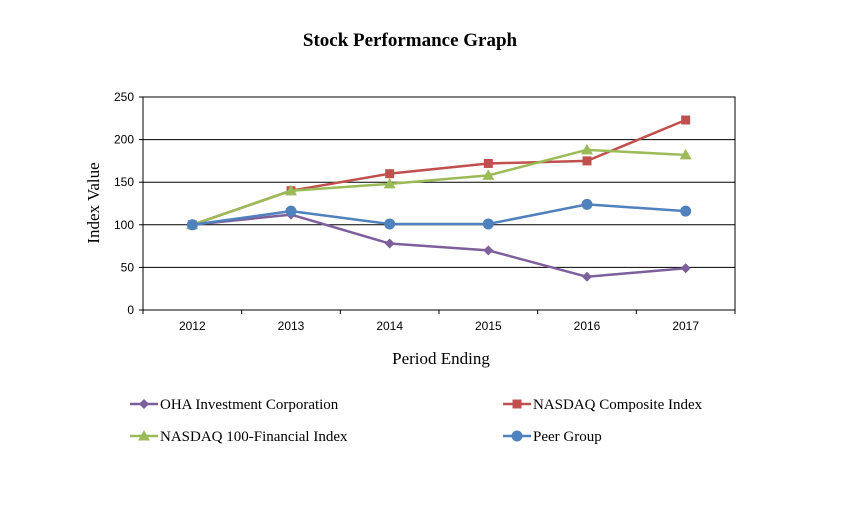  I want to click on point-nasdaq-composite-index-2015, so click(488, 163).